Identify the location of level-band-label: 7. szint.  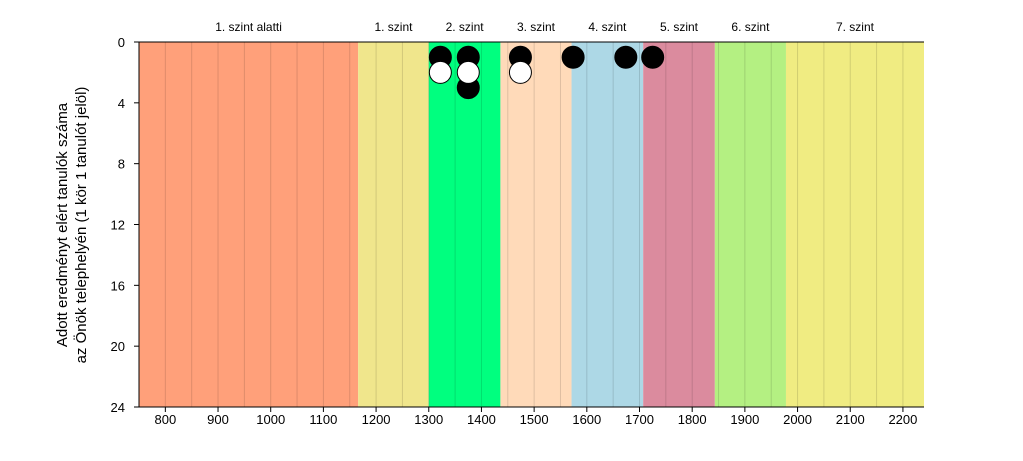
(855, 27).